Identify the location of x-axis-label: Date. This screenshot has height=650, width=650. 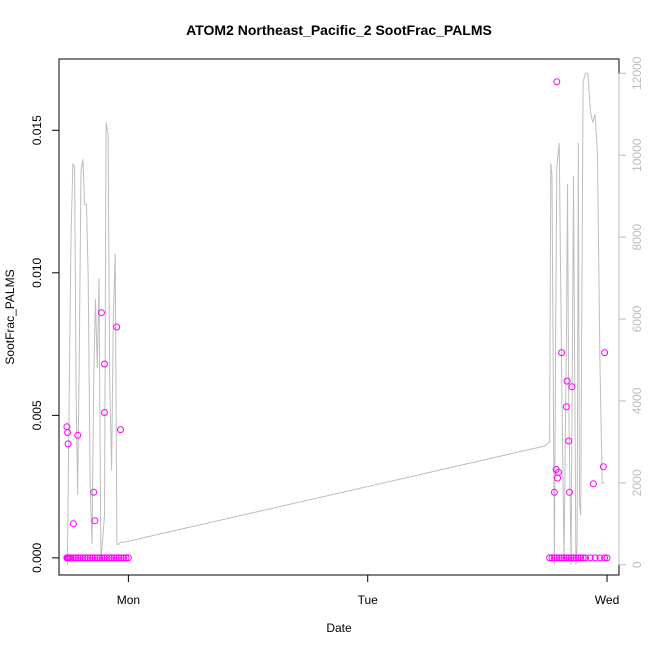
(339, 628).